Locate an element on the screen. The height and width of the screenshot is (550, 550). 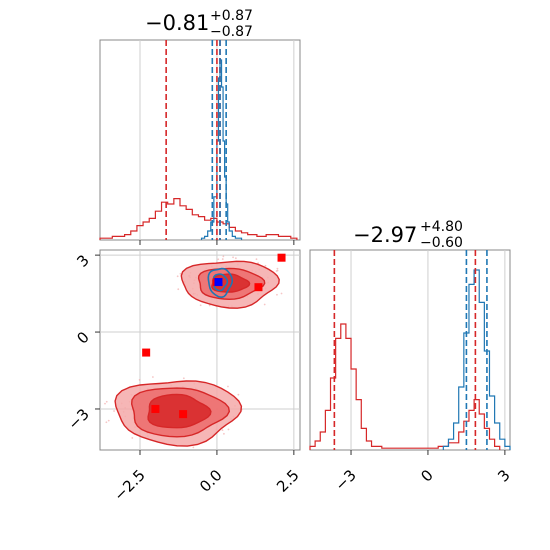
marginal-y-title-value: −2.97 is located at coordinates (385, 235).